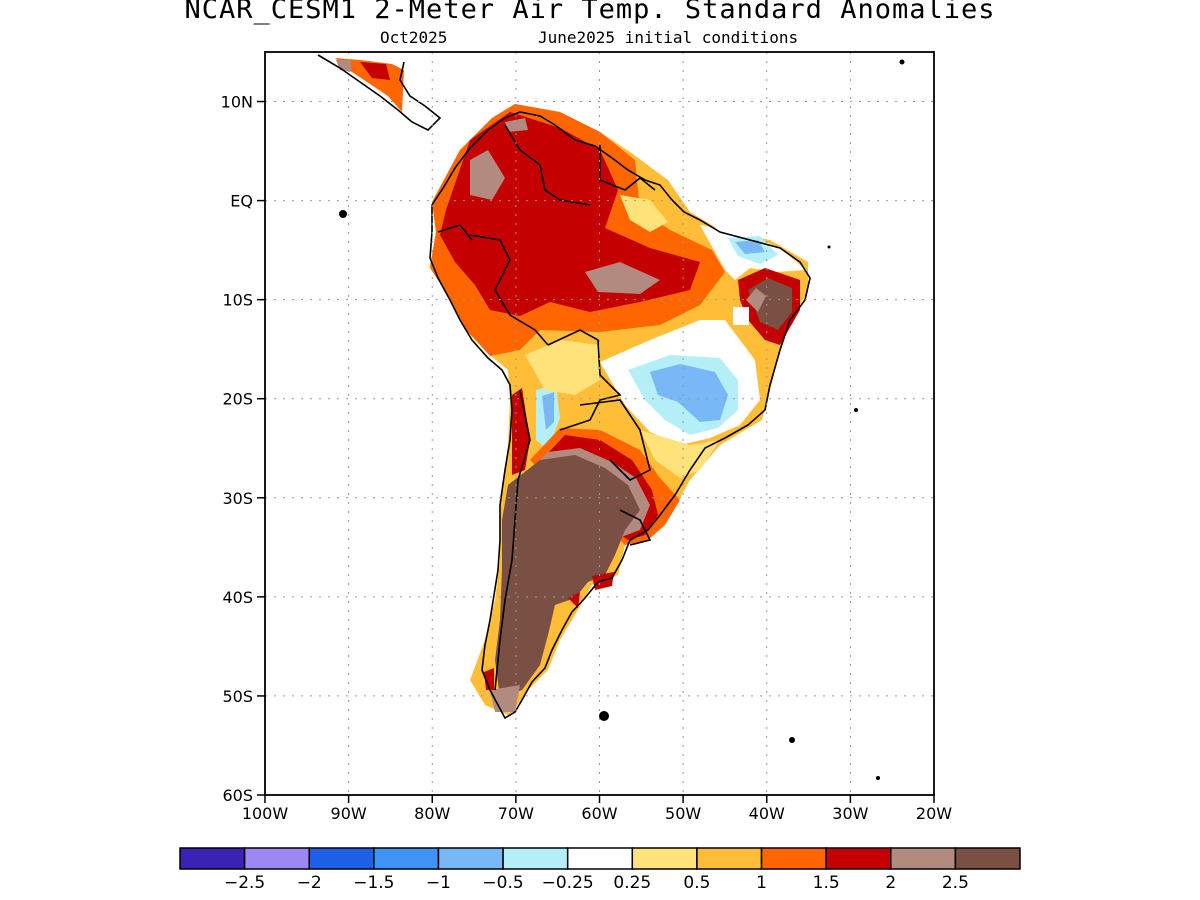 This screenshot has height=900, width=1200. I want to click on island-falklands, so click(604, 716).